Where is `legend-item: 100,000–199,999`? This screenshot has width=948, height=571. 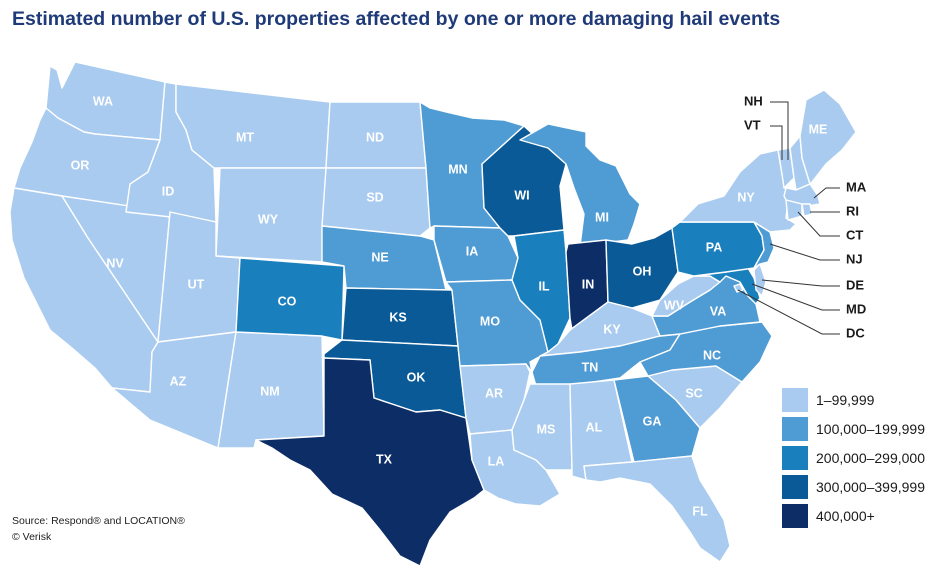 legend-item: 100,000–199,999 is located at coordinates (853, 429).